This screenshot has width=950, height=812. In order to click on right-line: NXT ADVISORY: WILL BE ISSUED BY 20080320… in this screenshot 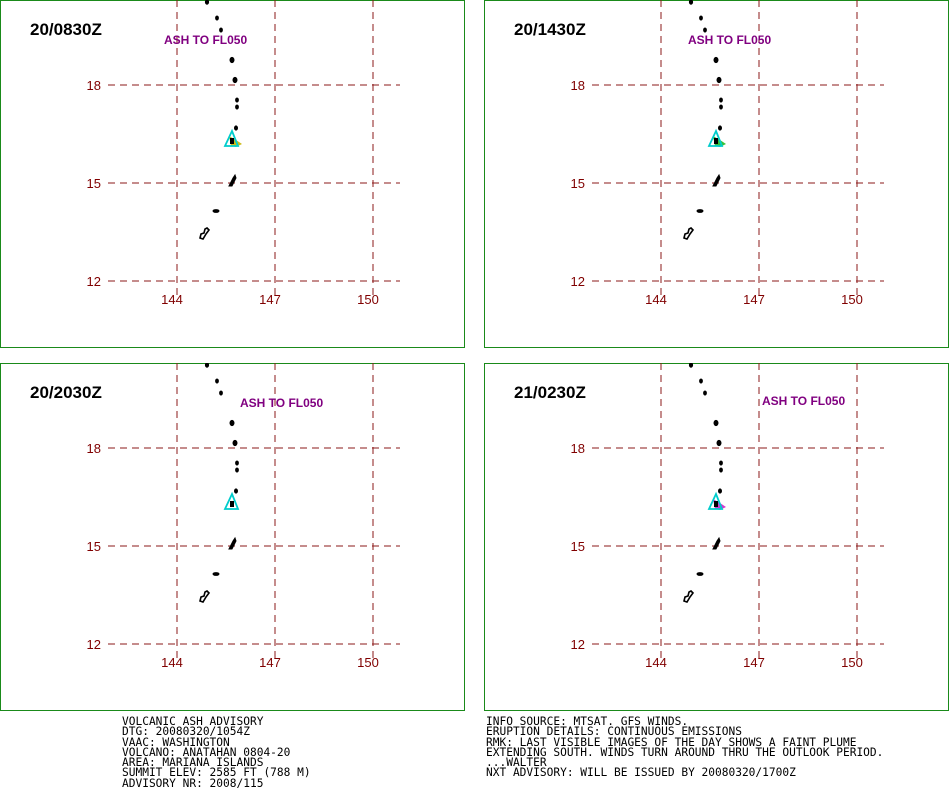, I will do `click(641, 773)`.